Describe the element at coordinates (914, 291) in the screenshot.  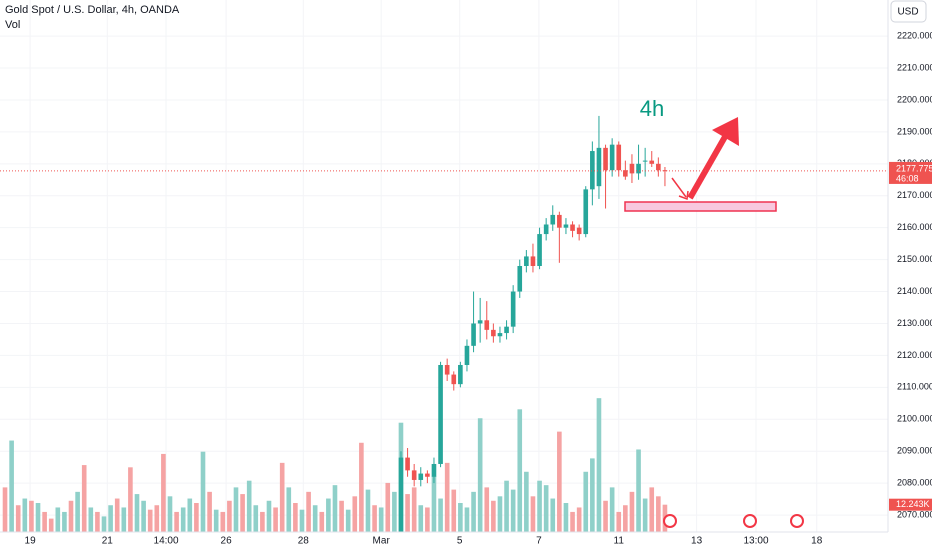
I see `y-tick-label: 2140.000` at that location.